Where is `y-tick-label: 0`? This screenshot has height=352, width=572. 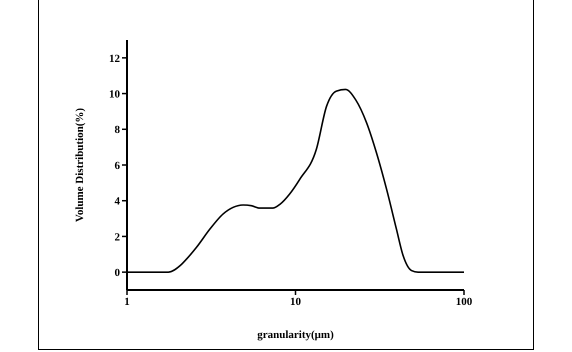 y-tick-label: 0 is located at coordinates (117, 273).